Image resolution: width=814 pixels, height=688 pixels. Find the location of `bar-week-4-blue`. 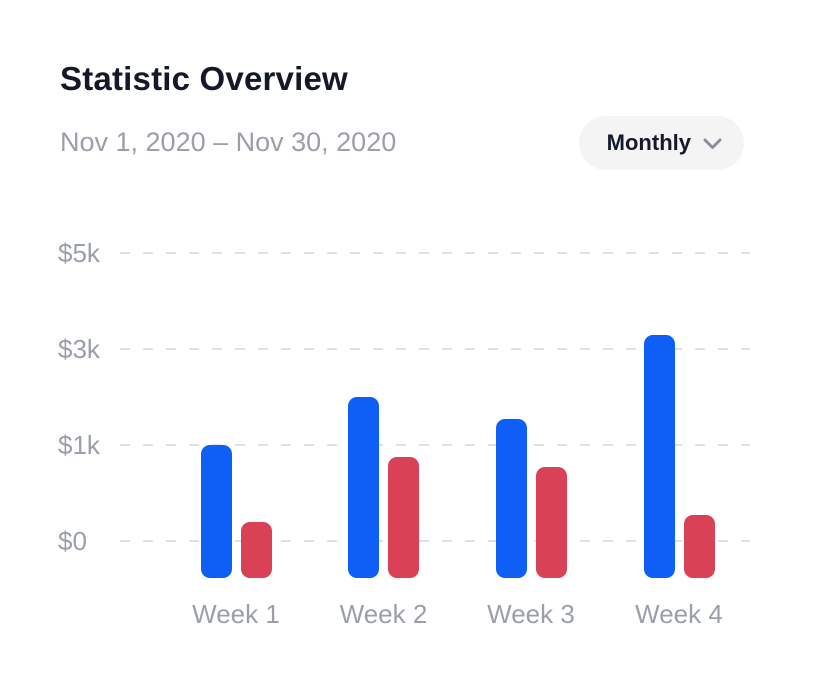

bar-week-4-blue is located at coordinates (659, 456).